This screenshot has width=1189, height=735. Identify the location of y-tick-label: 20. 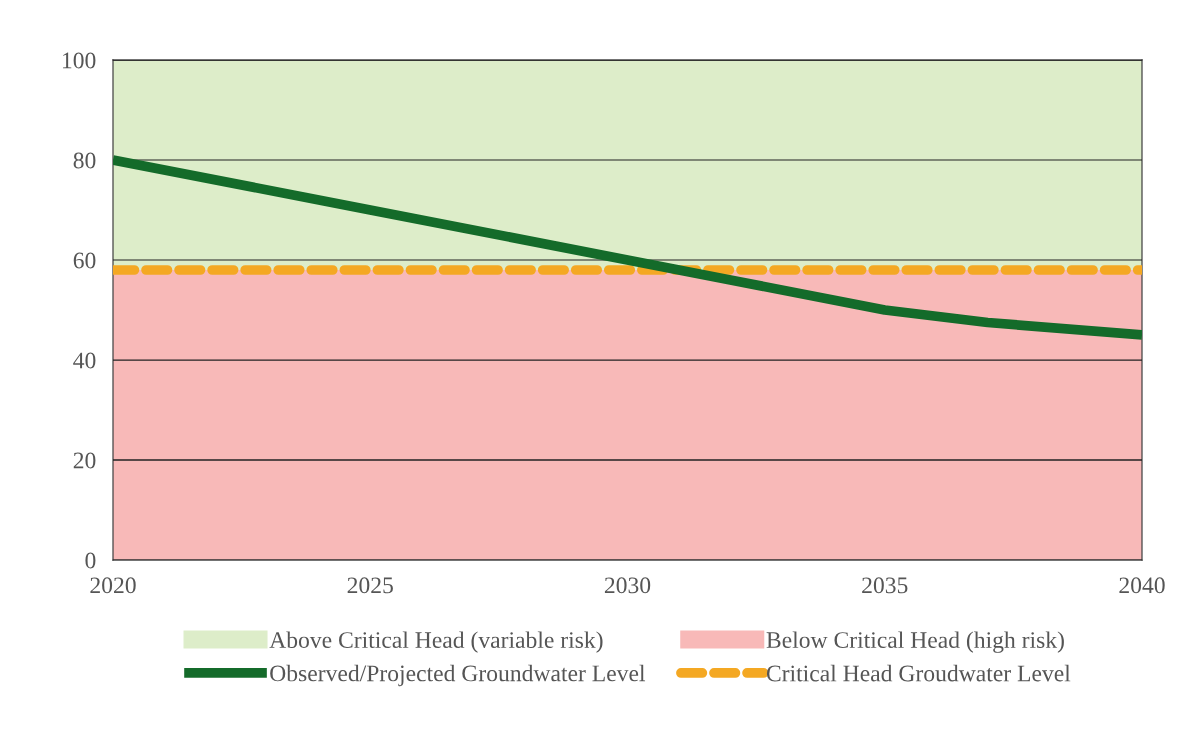
(84, 460).